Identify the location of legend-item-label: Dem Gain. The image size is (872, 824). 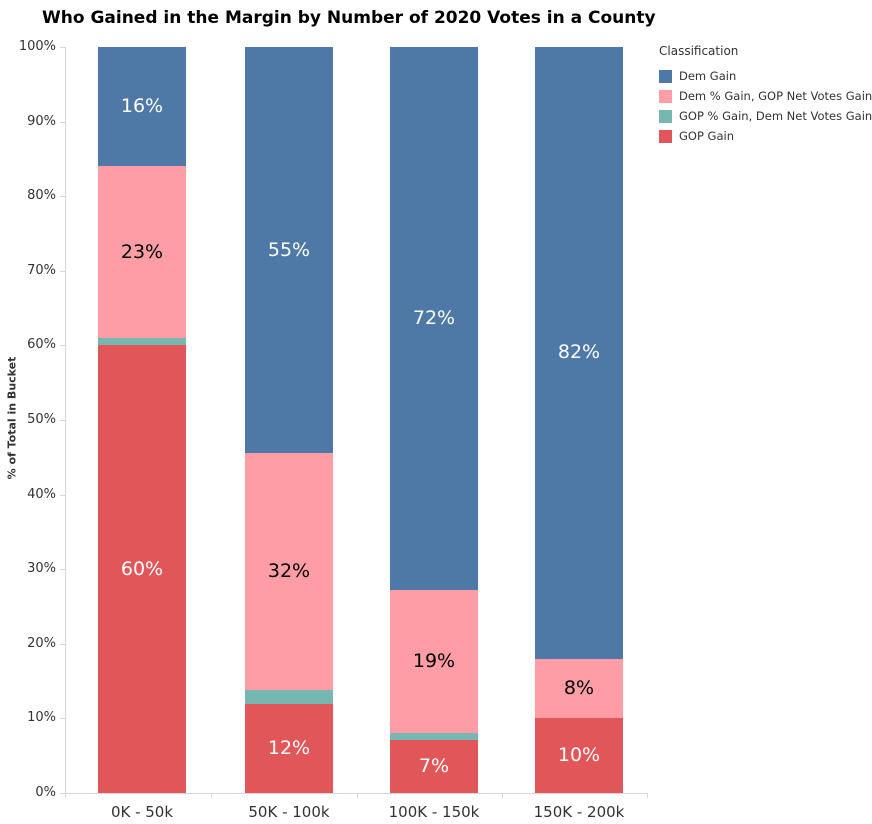
(708, 76).